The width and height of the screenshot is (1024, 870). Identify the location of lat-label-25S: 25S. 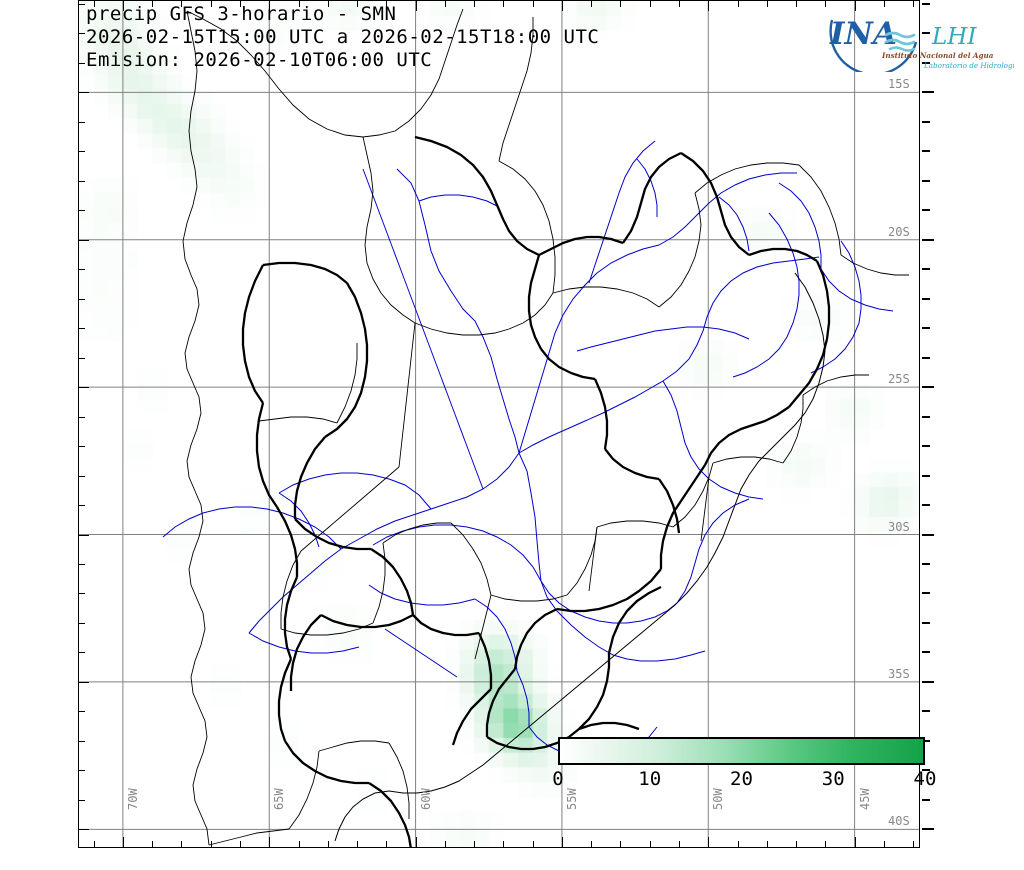
(899, 379).